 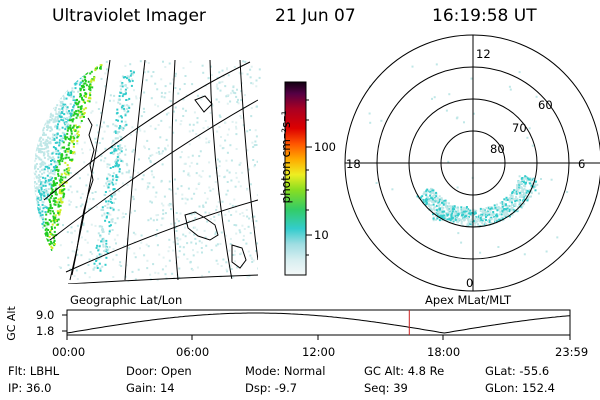 I want to click on timeline-xtick-3: 18:00, so click(x=444, y=352).